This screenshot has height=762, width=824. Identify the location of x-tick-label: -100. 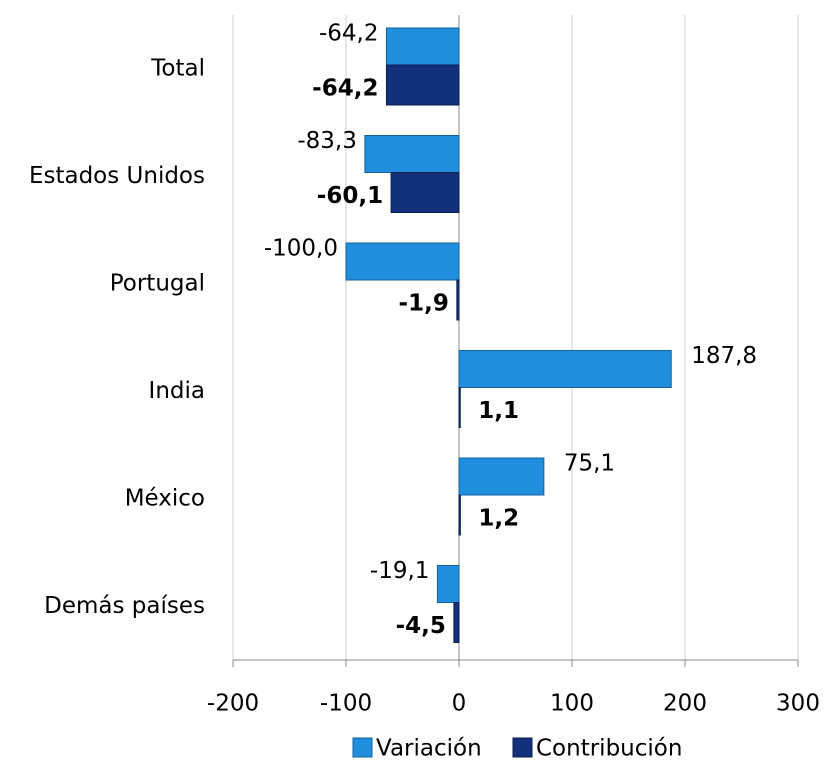
(346, 704).